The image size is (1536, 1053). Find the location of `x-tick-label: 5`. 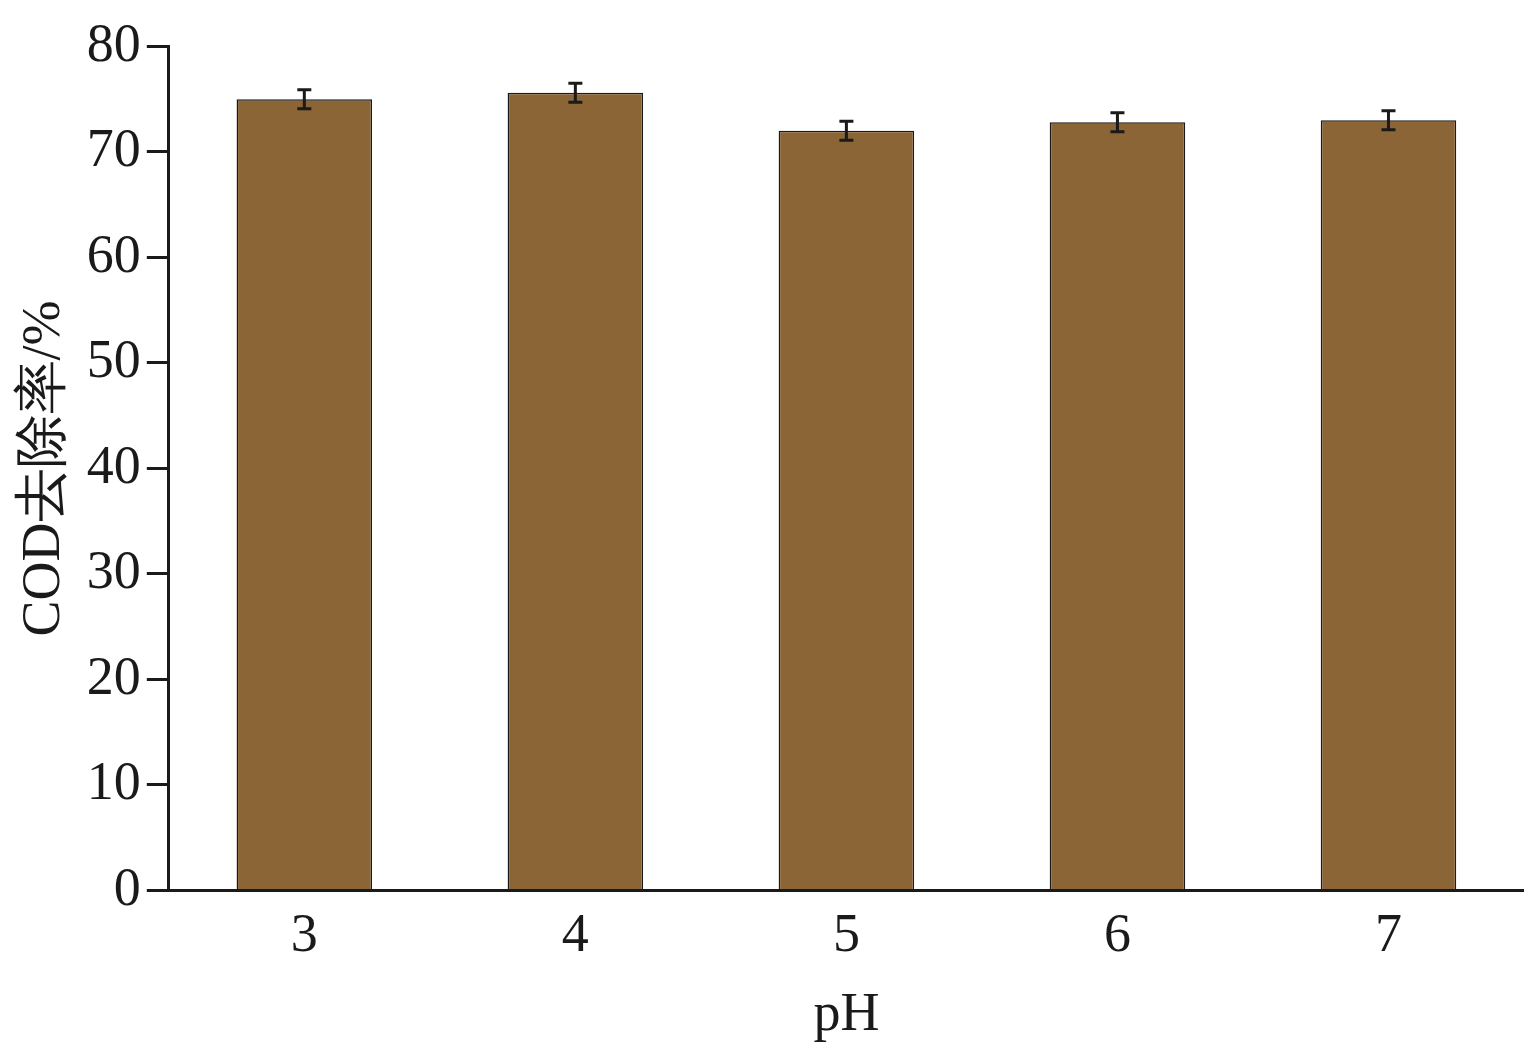

x-tick-label: 5 is located at coordinates (846, 932).